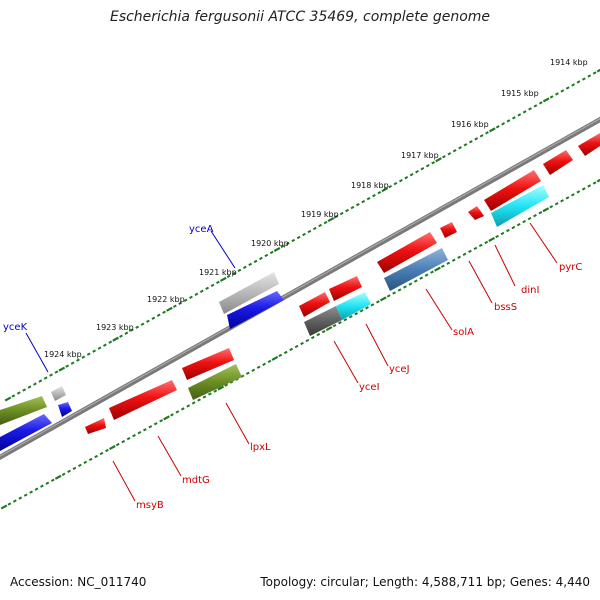 The image size is (600, 600). What do you see at coordinates (15, 327) in the screenshot?
I see `gene-label-yceK: yceK` at bounding box center [15, 327].